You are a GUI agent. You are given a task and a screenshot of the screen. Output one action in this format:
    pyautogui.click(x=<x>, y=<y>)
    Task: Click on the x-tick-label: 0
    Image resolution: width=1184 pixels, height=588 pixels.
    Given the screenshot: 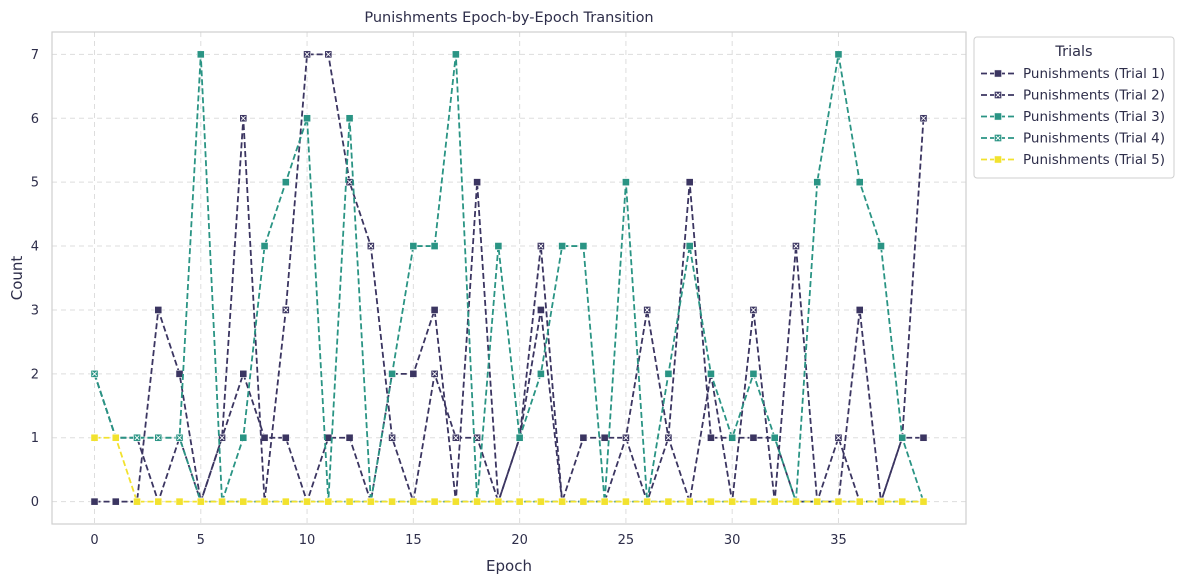 What is the action you would take?
    pyautogui.click(x=94, y=540)
    